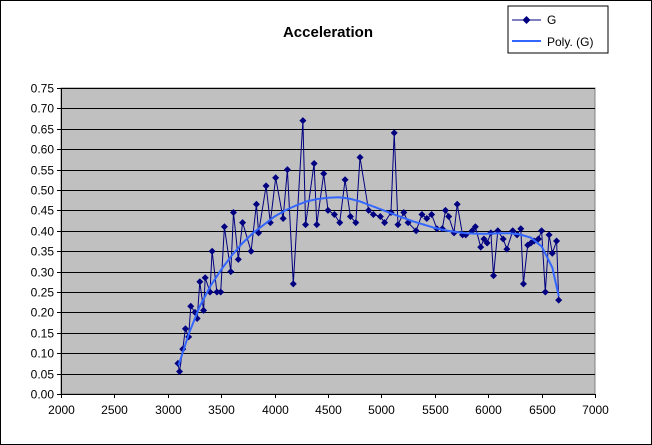 This screenshot has width=652, height=445. What do you see at coordinates (551, 20) in the screenshot?
I see `legend-label-g: G` at bounding box center [551, 20].